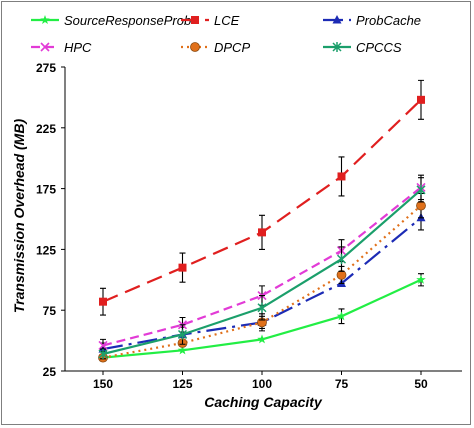  Describe the element at coordinates (227, 20) in the screenshot. I see `legend-label: LCE` at that location.